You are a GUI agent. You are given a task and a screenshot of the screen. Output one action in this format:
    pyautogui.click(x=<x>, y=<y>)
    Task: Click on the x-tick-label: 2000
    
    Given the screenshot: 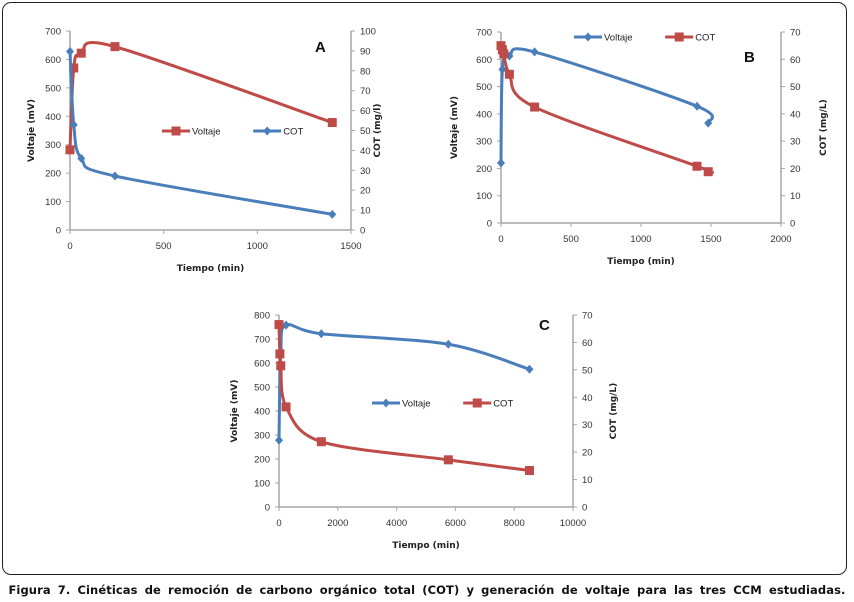 What is the action you would take?
    pyautogui.click(x=780, y=239)
    